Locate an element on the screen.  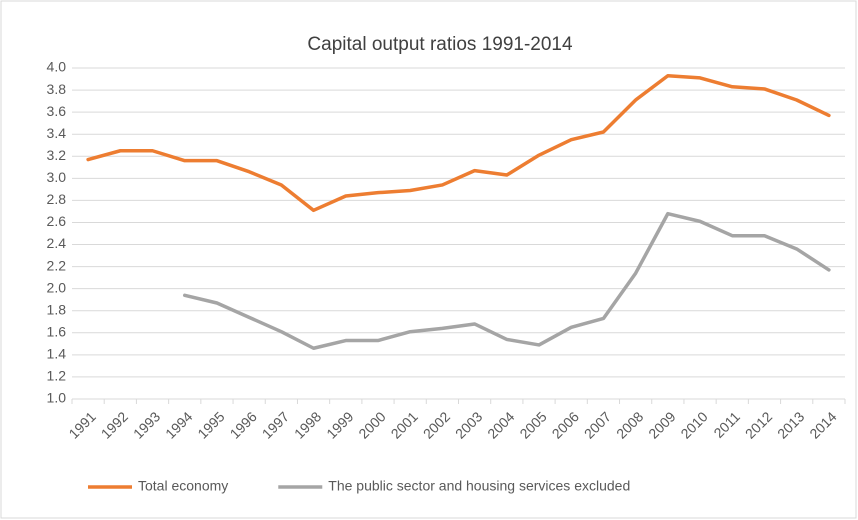
y-tick-label: 3.0 is located at coordinates (57, 177).